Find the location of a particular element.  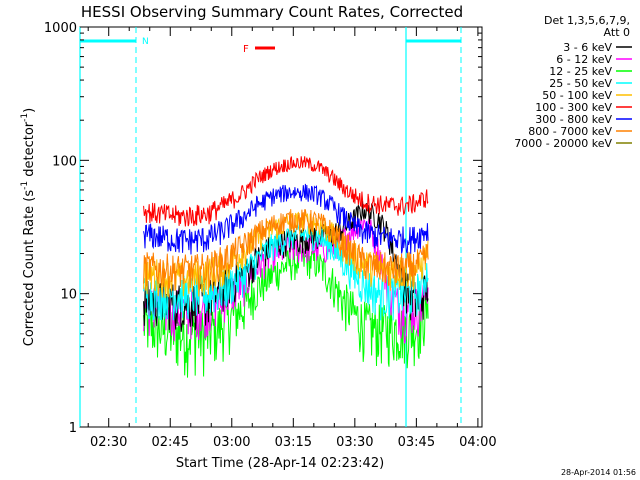

legend-label: 3 - 6 keV is located at coordinates (587, 47).